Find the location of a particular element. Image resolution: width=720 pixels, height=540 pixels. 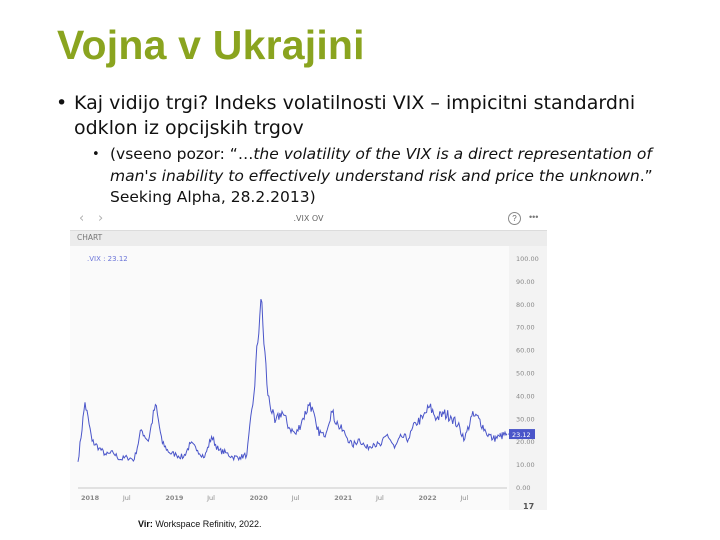

x-tick-label: 2021 is located at coordinates (343, 498).